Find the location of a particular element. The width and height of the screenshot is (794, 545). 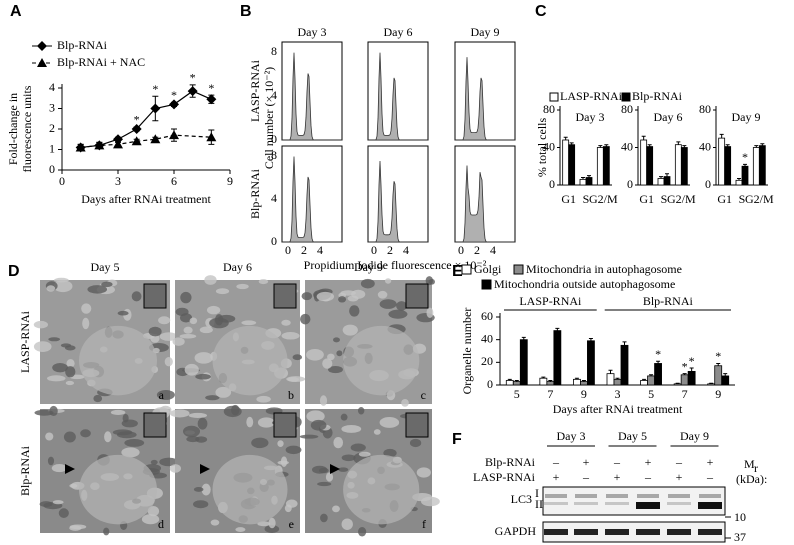

band-isoform: I is located at coordinates (537, 493).